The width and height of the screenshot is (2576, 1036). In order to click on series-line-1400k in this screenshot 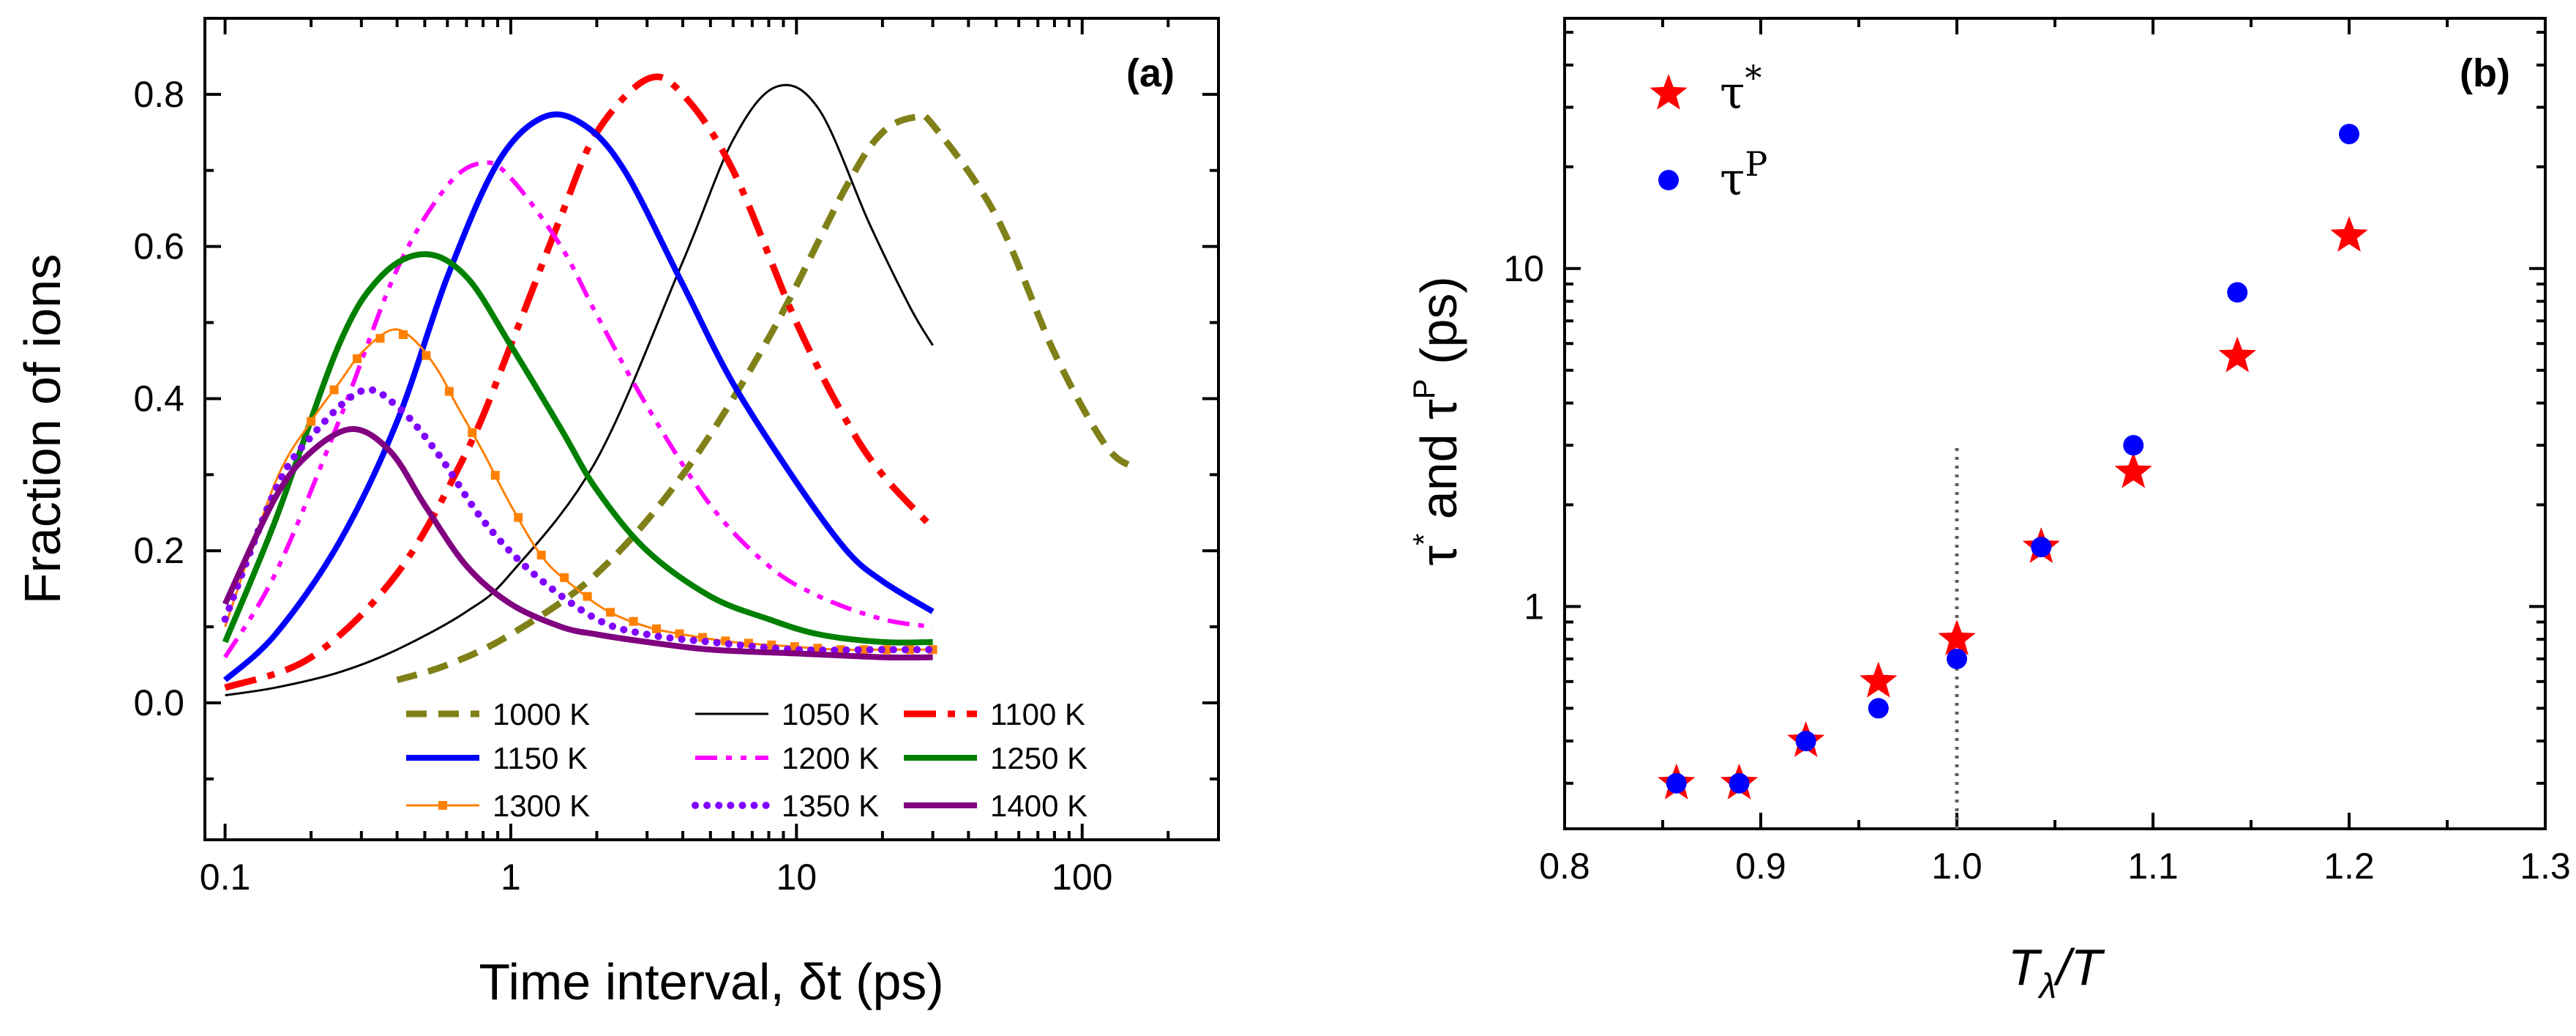, I will do `click(577, 543)`.